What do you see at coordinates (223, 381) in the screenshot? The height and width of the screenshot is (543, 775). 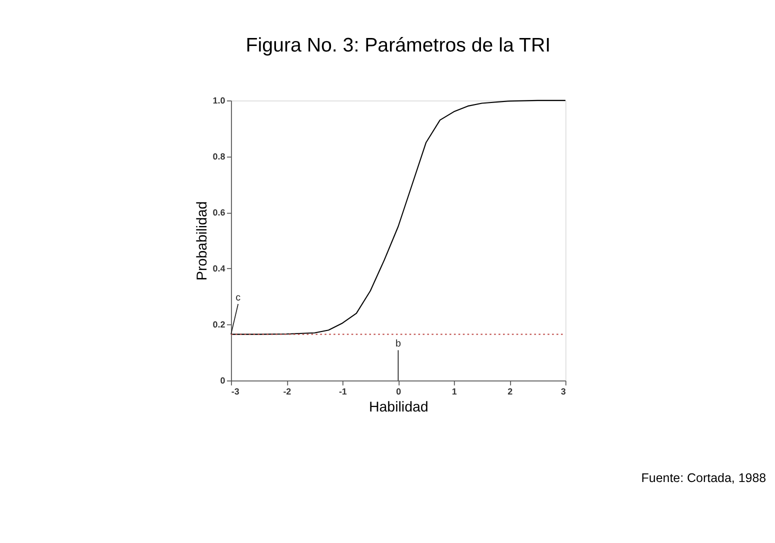 I see `y-tick-label: 0` at bounding box center [223, 381].